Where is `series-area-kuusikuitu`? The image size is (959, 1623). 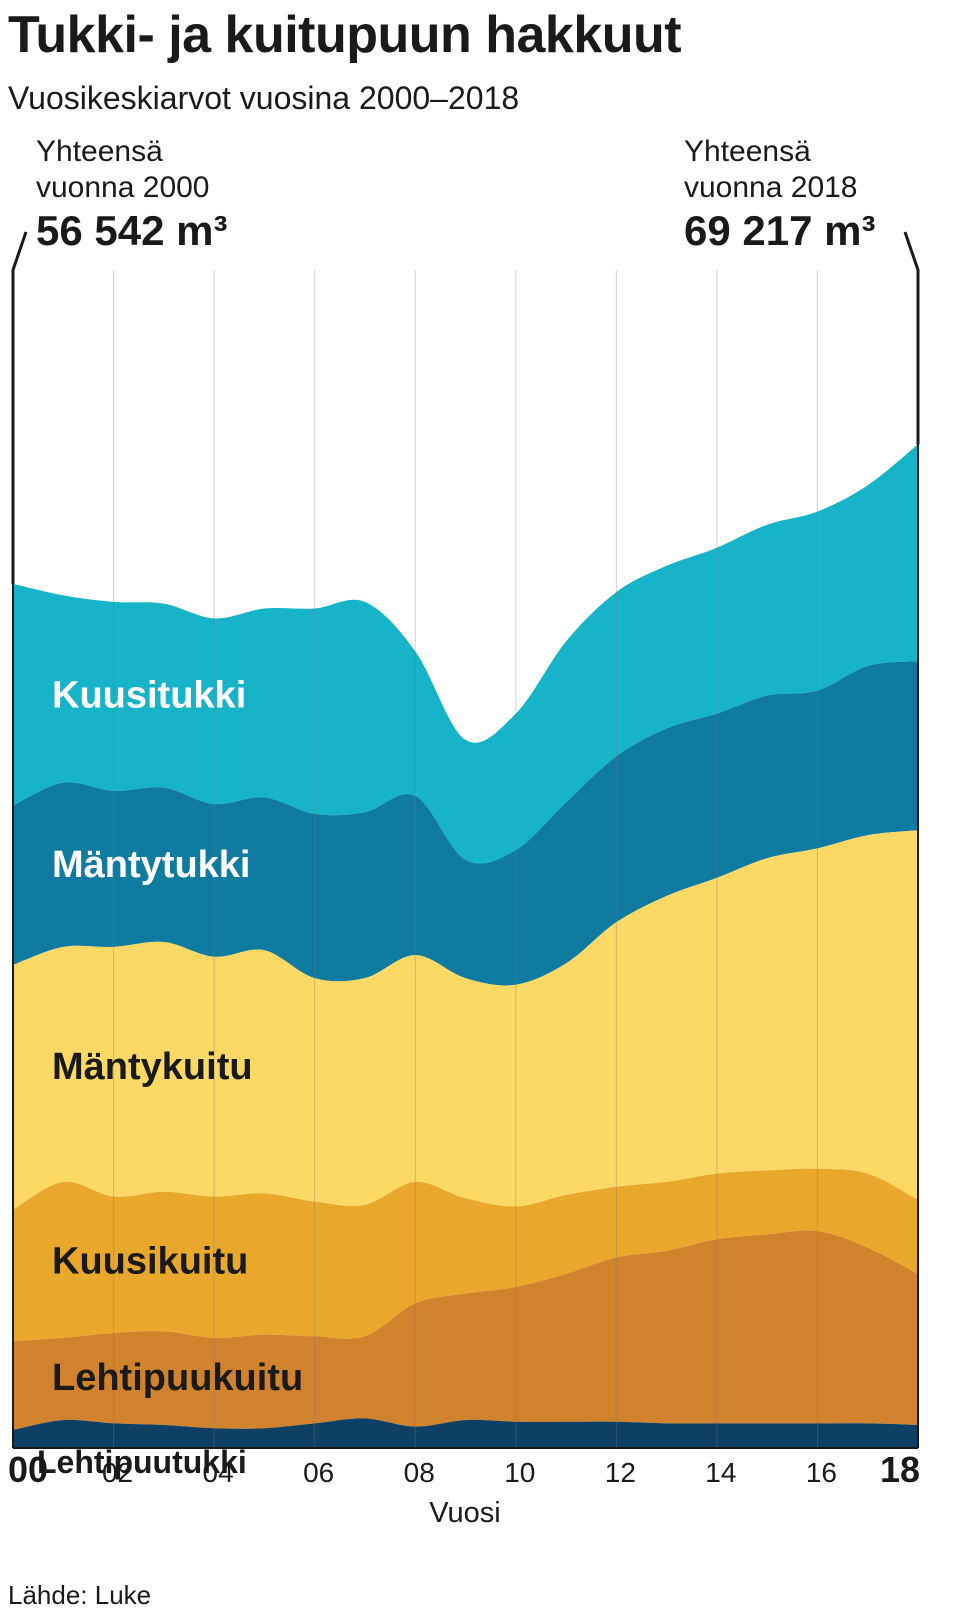
series-area-kuusikuitu is located at coordinates (465, 1255).